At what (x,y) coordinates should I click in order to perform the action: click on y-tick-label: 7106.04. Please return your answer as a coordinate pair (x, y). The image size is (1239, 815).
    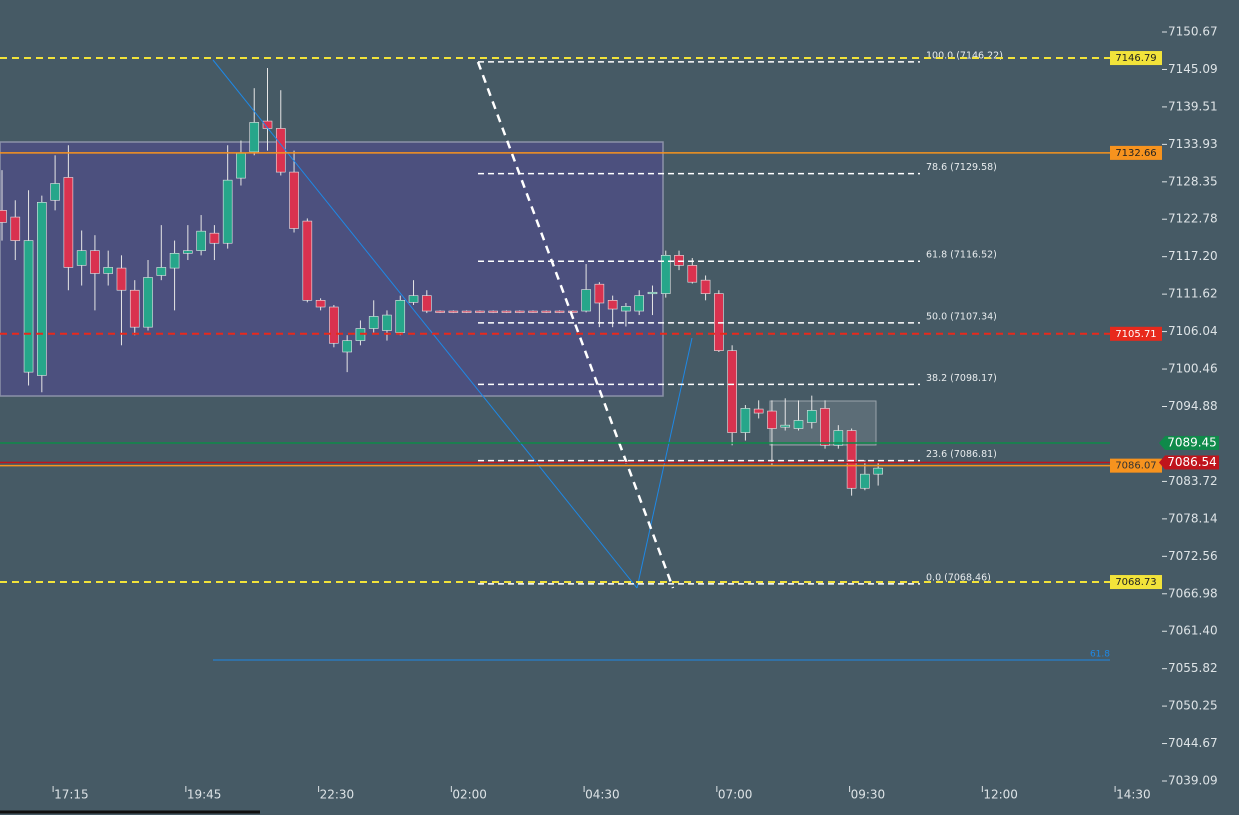
    Looking at the image, I should click on (1193, 331).